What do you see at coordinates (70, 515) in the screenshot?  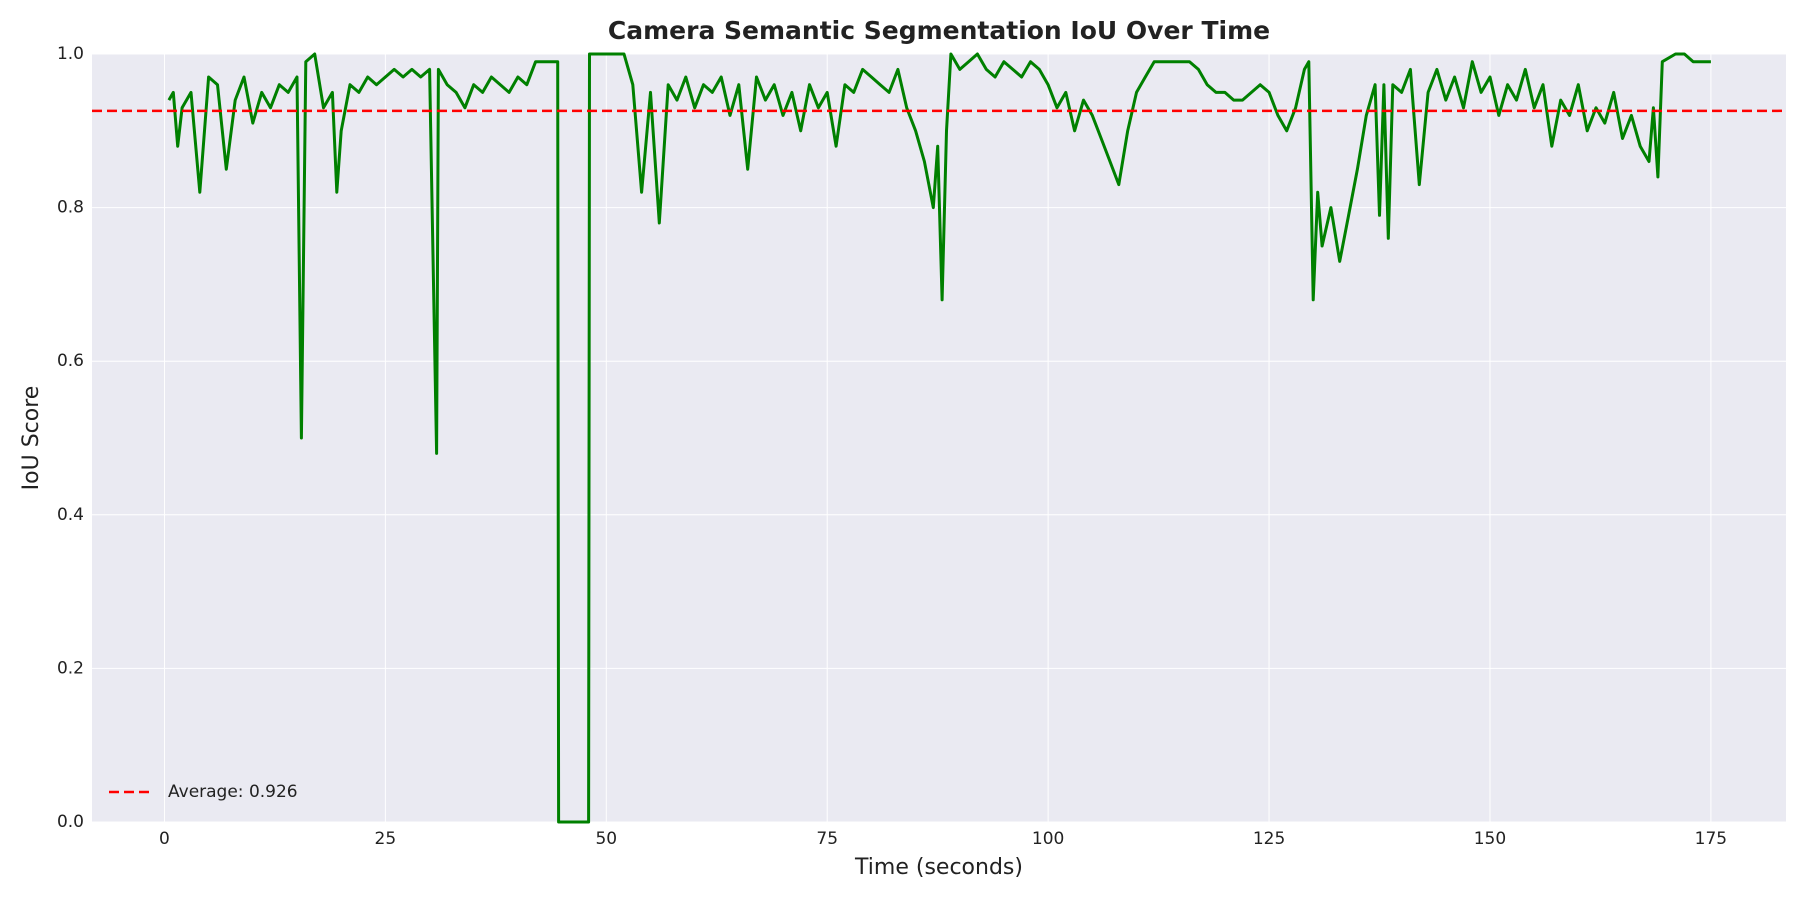 I see `y-tick-label: 0.4` at bounding box center [70, 515].